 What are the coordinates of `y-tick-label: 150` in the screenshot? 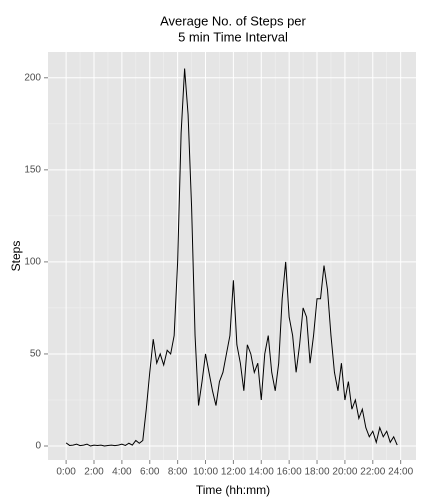 It's located at (32, 169).